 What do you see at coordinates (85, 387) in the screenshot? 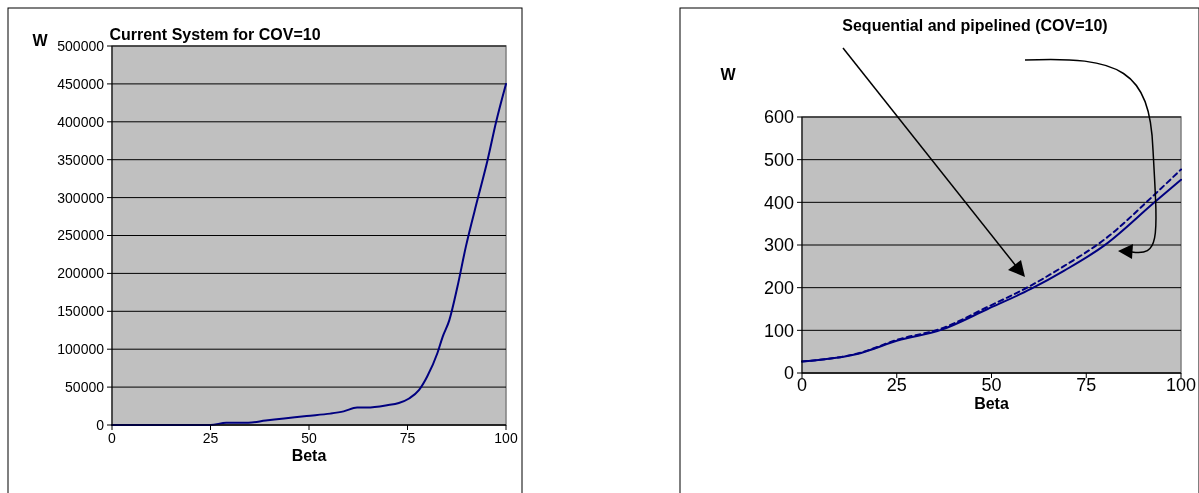
I see `y-tick-label: 50000` at bounding box center [85, 387].